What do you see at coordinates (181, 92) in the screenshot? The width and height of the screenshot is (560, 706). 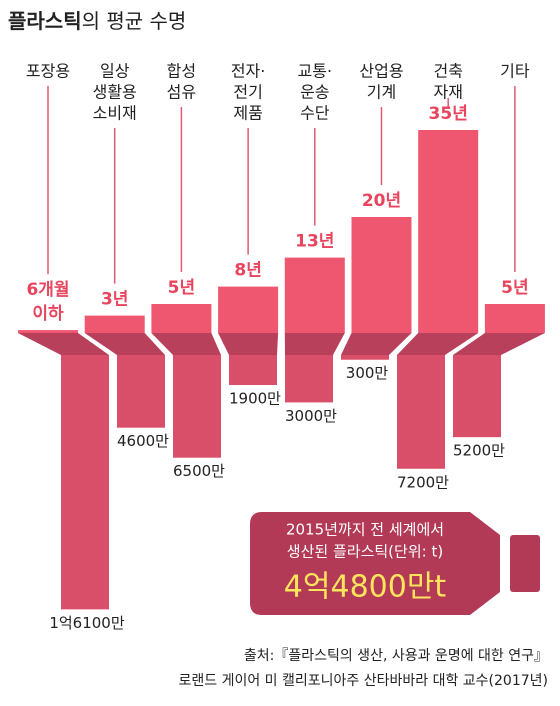 I see `category-label: 섬유` at bounding box center [181, 92].